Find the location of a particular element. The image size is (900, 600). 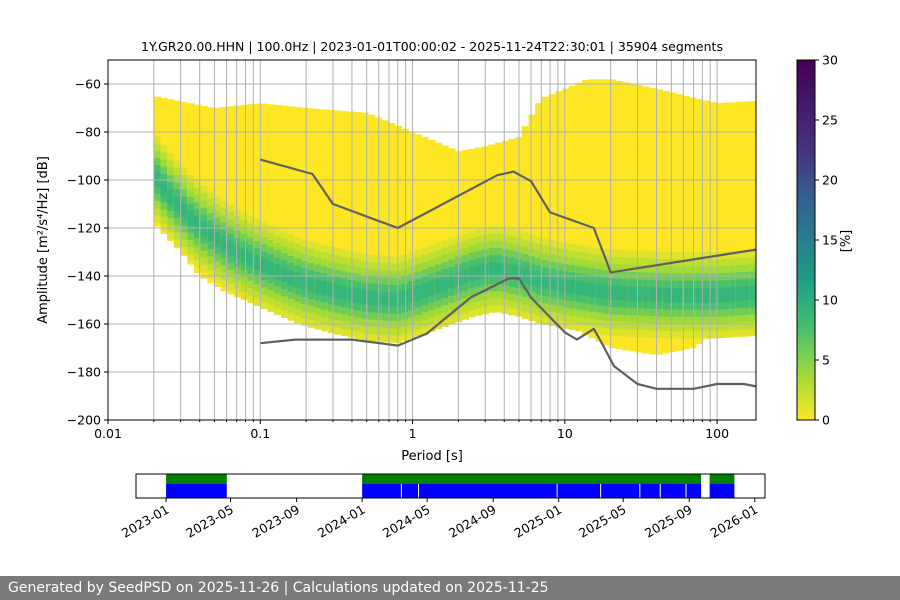

y-tick-label: −140 is located at coordinates (84, 276).